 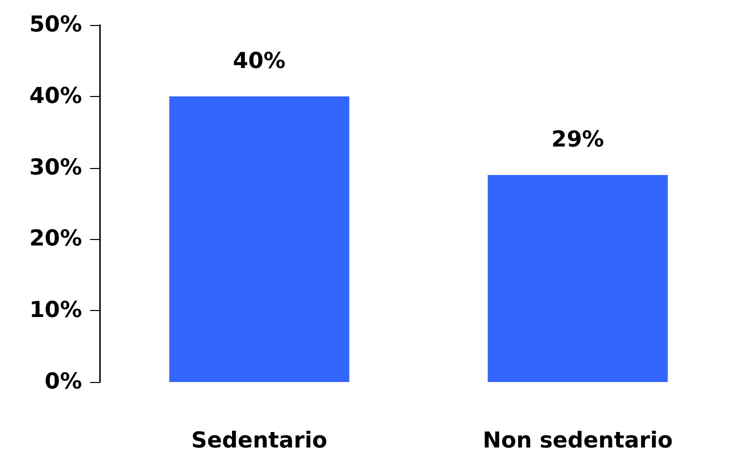 What do you see at coordinates (55, 311) in the screenshot?
I see `y-tick-label: 10%` at bounding box center [55, 311].